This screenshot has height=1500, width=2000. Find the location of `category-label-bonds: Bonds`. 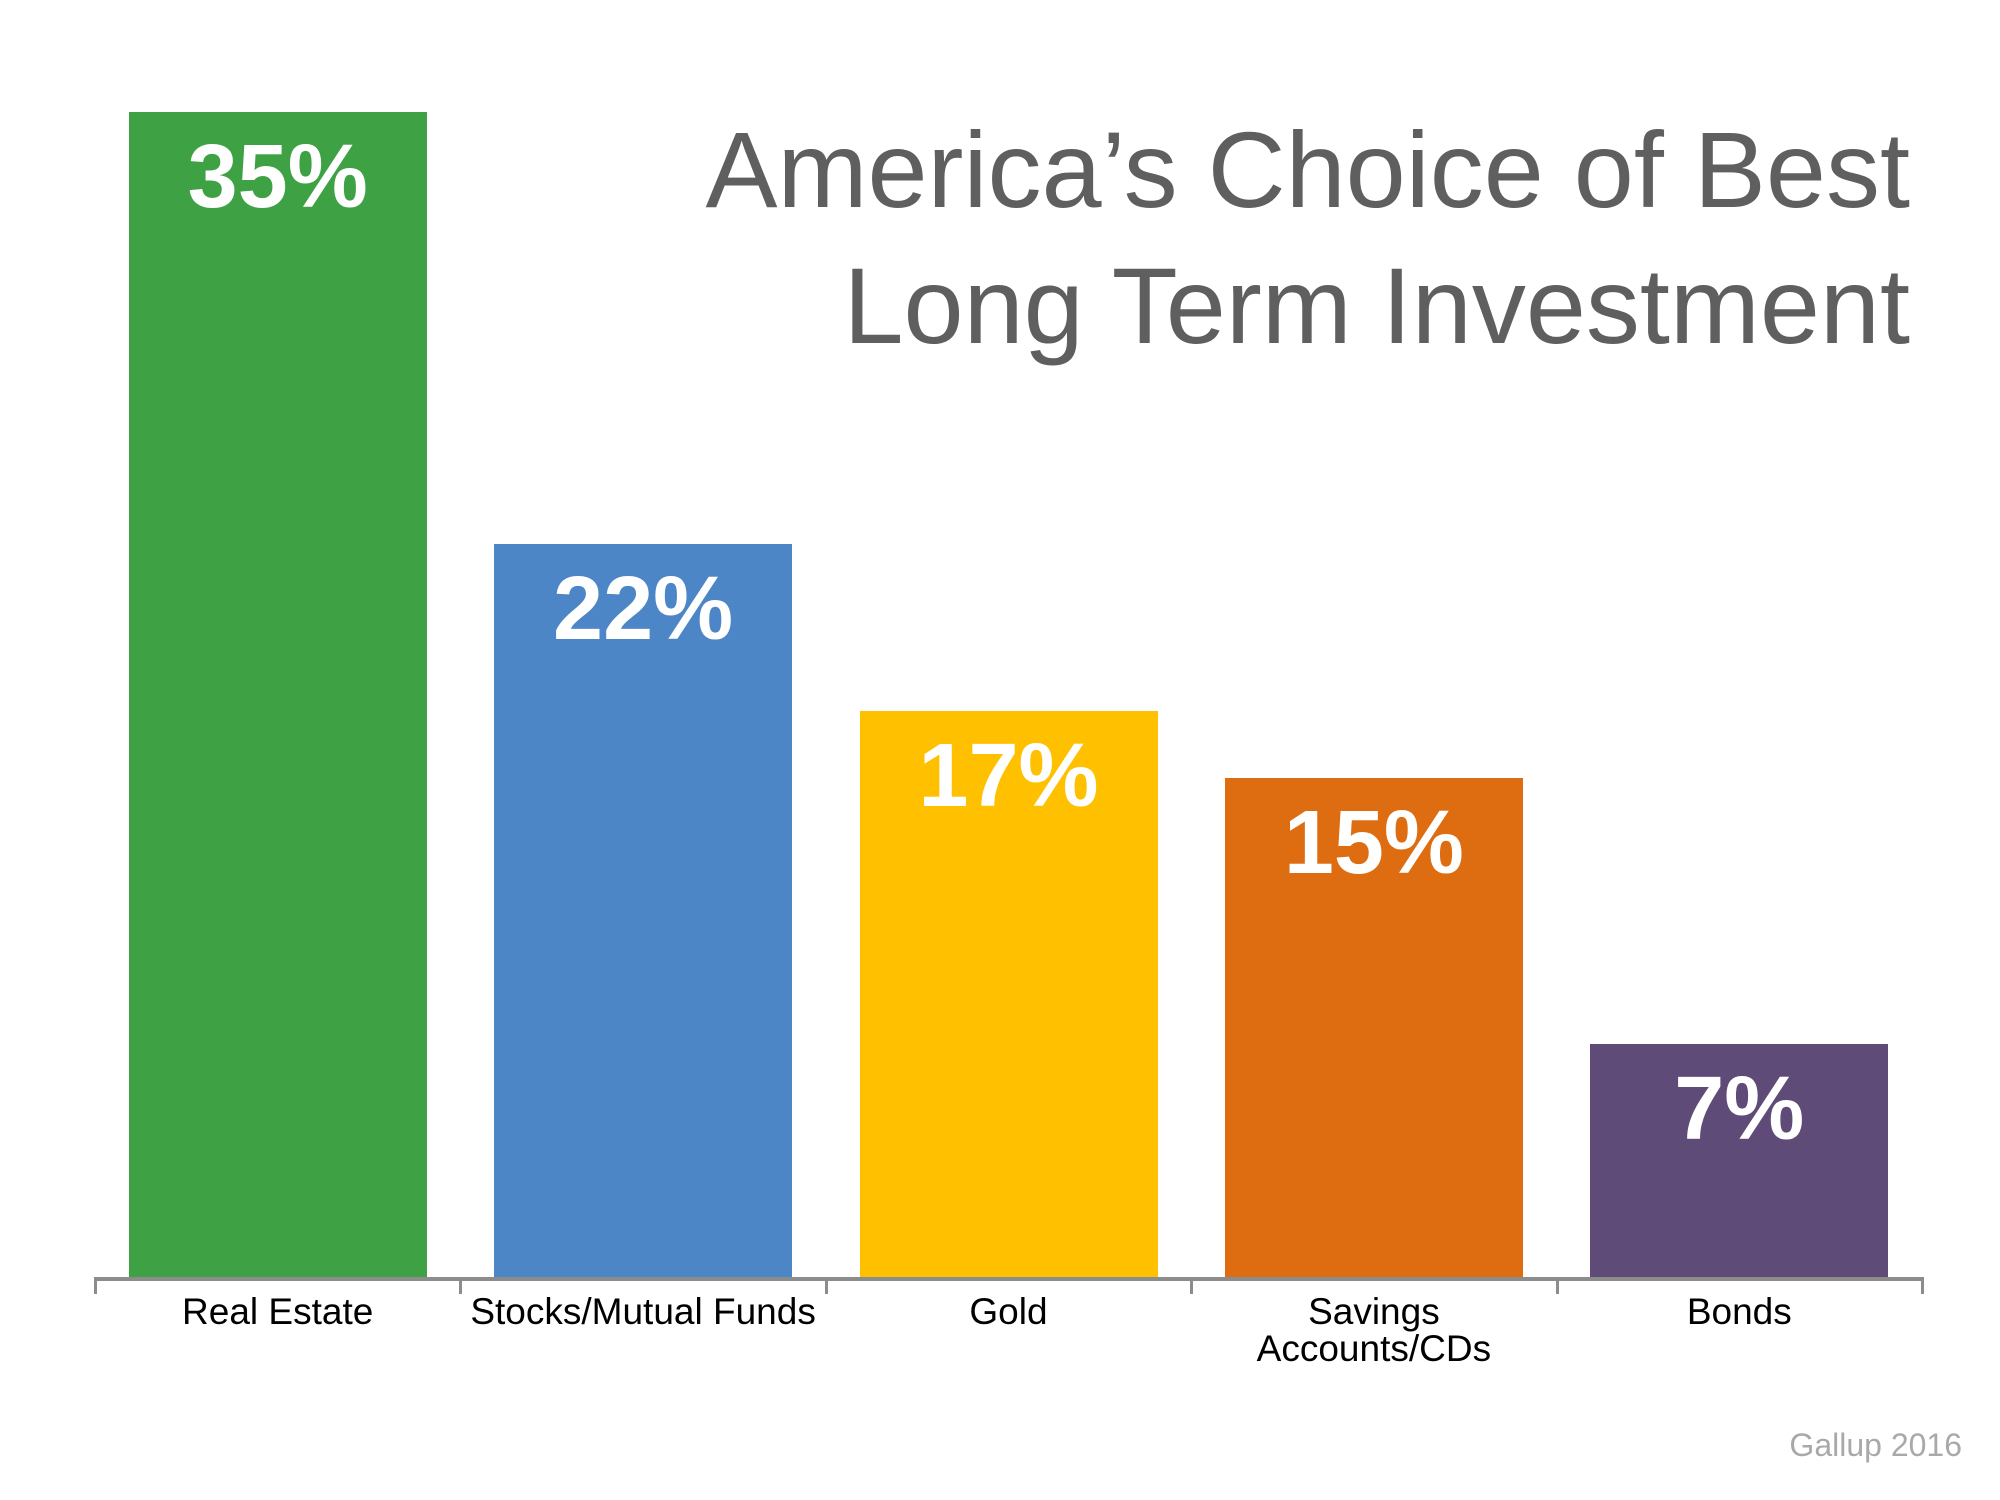

category-label-bonds: Bonds is located at coordinates (1739, 1311).